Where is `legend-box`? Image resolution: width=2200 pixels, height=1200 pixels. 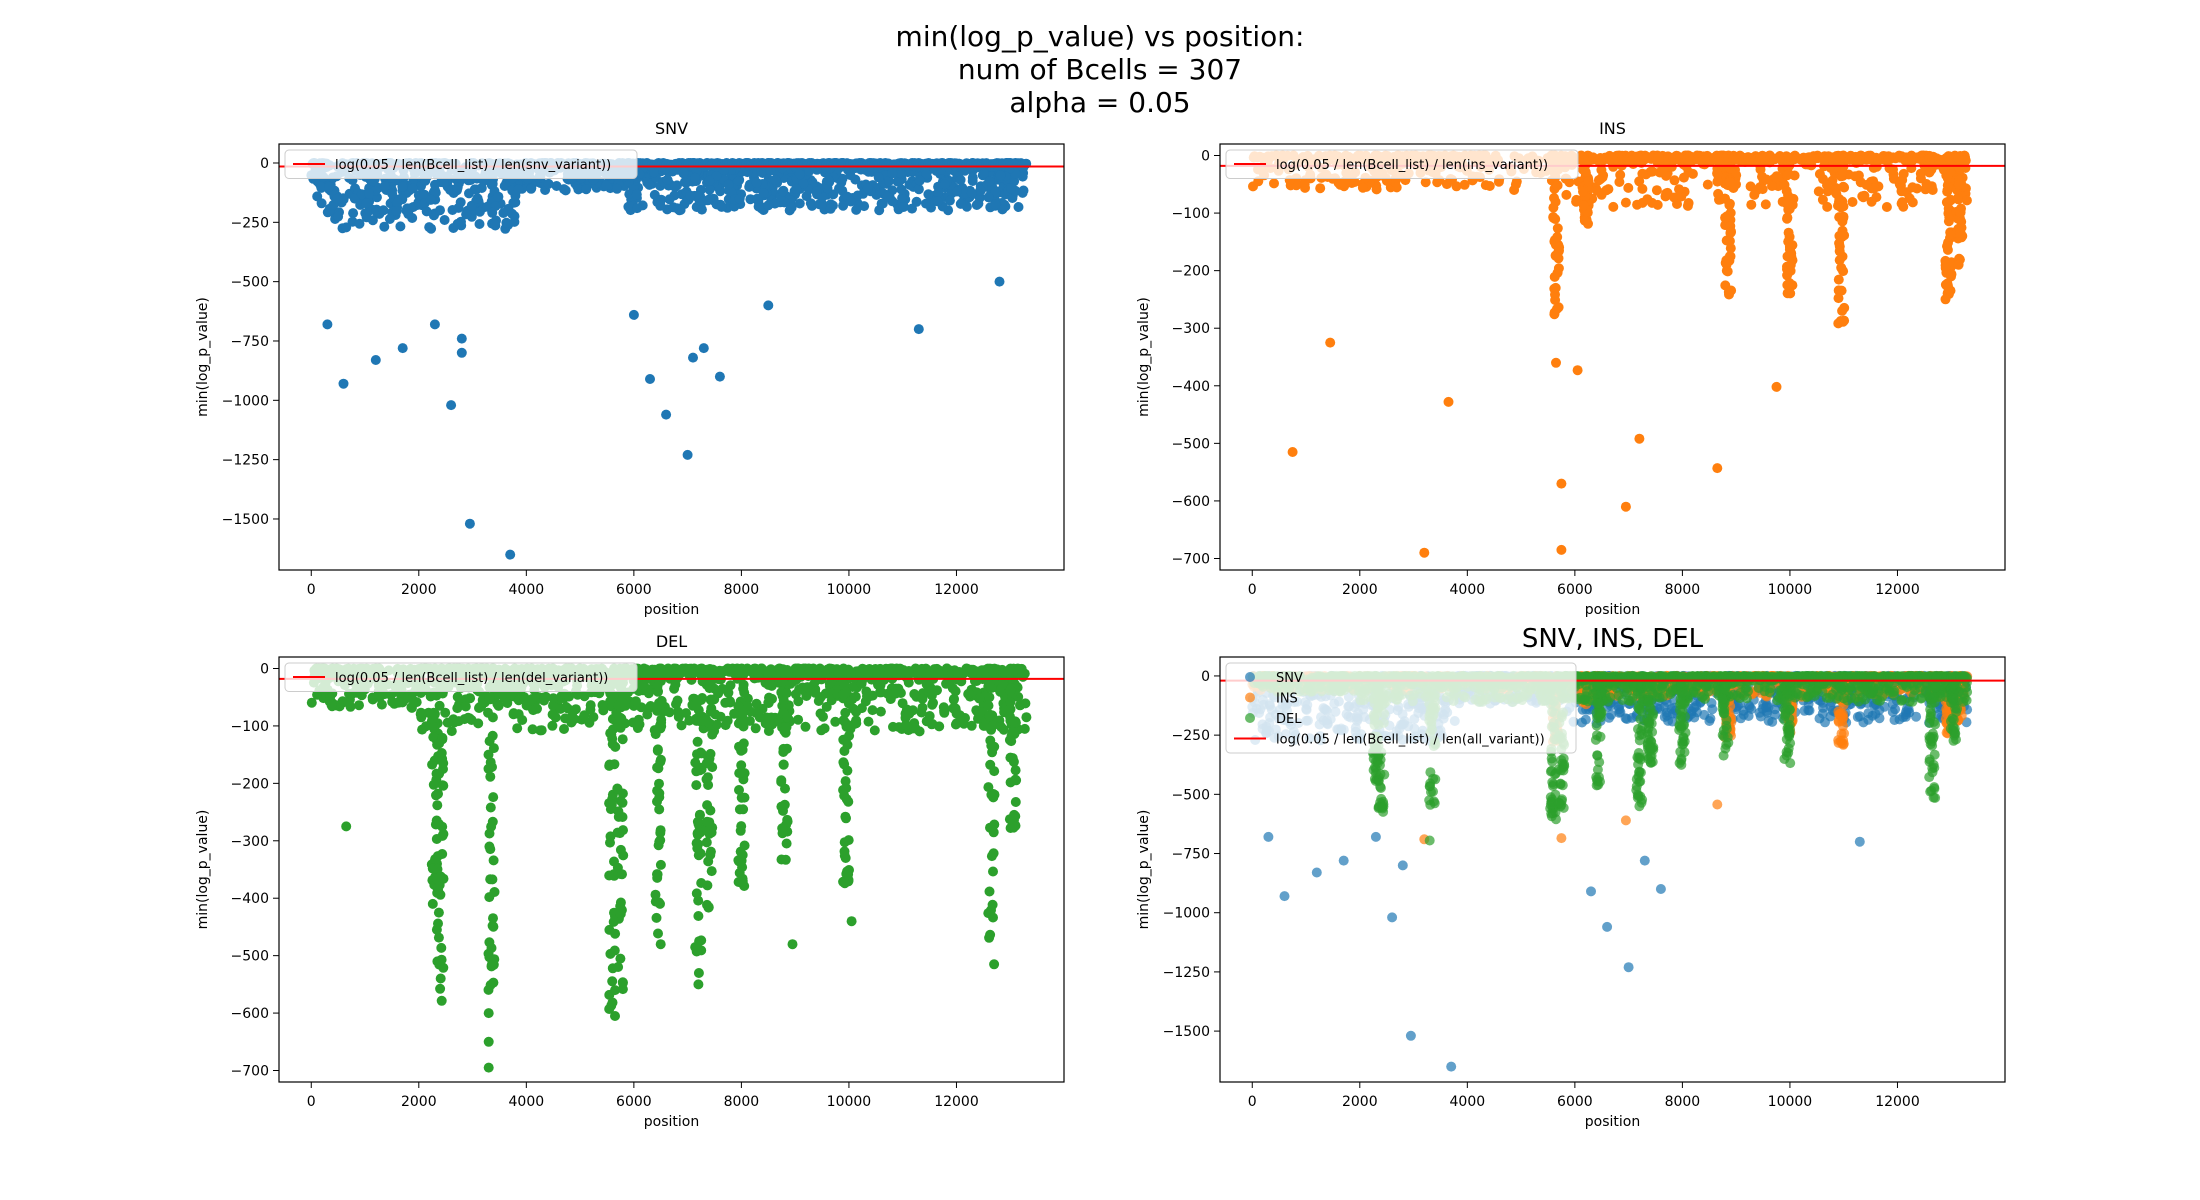
legend-box is located at coordinates (461, 677).